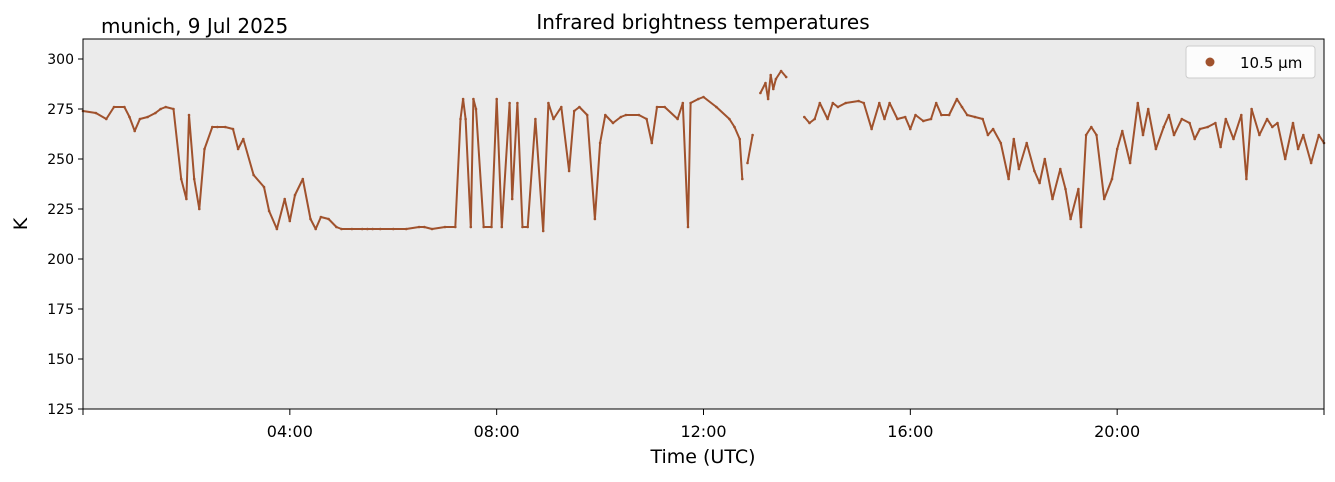 This screenshot has width=1335, height=482. What do you see at coordinates (60, 310) in the screenshot?
I see `y-tick-label: 175` at bounding box center [60, 310].